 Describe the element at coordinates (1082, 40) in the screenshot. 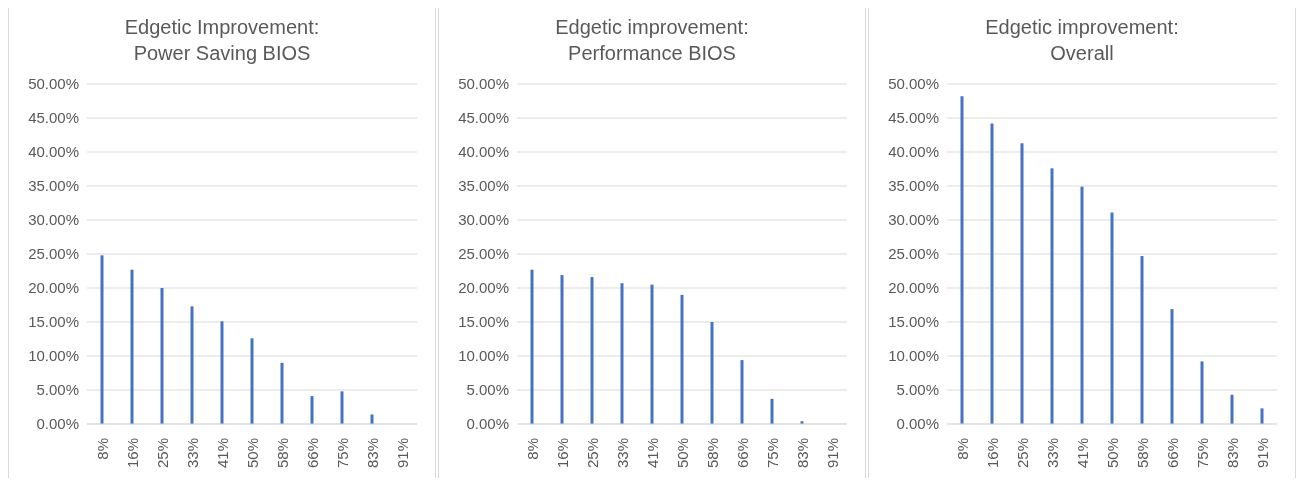

I see `chart-title: Edgetic improvement: Overall` at that location.